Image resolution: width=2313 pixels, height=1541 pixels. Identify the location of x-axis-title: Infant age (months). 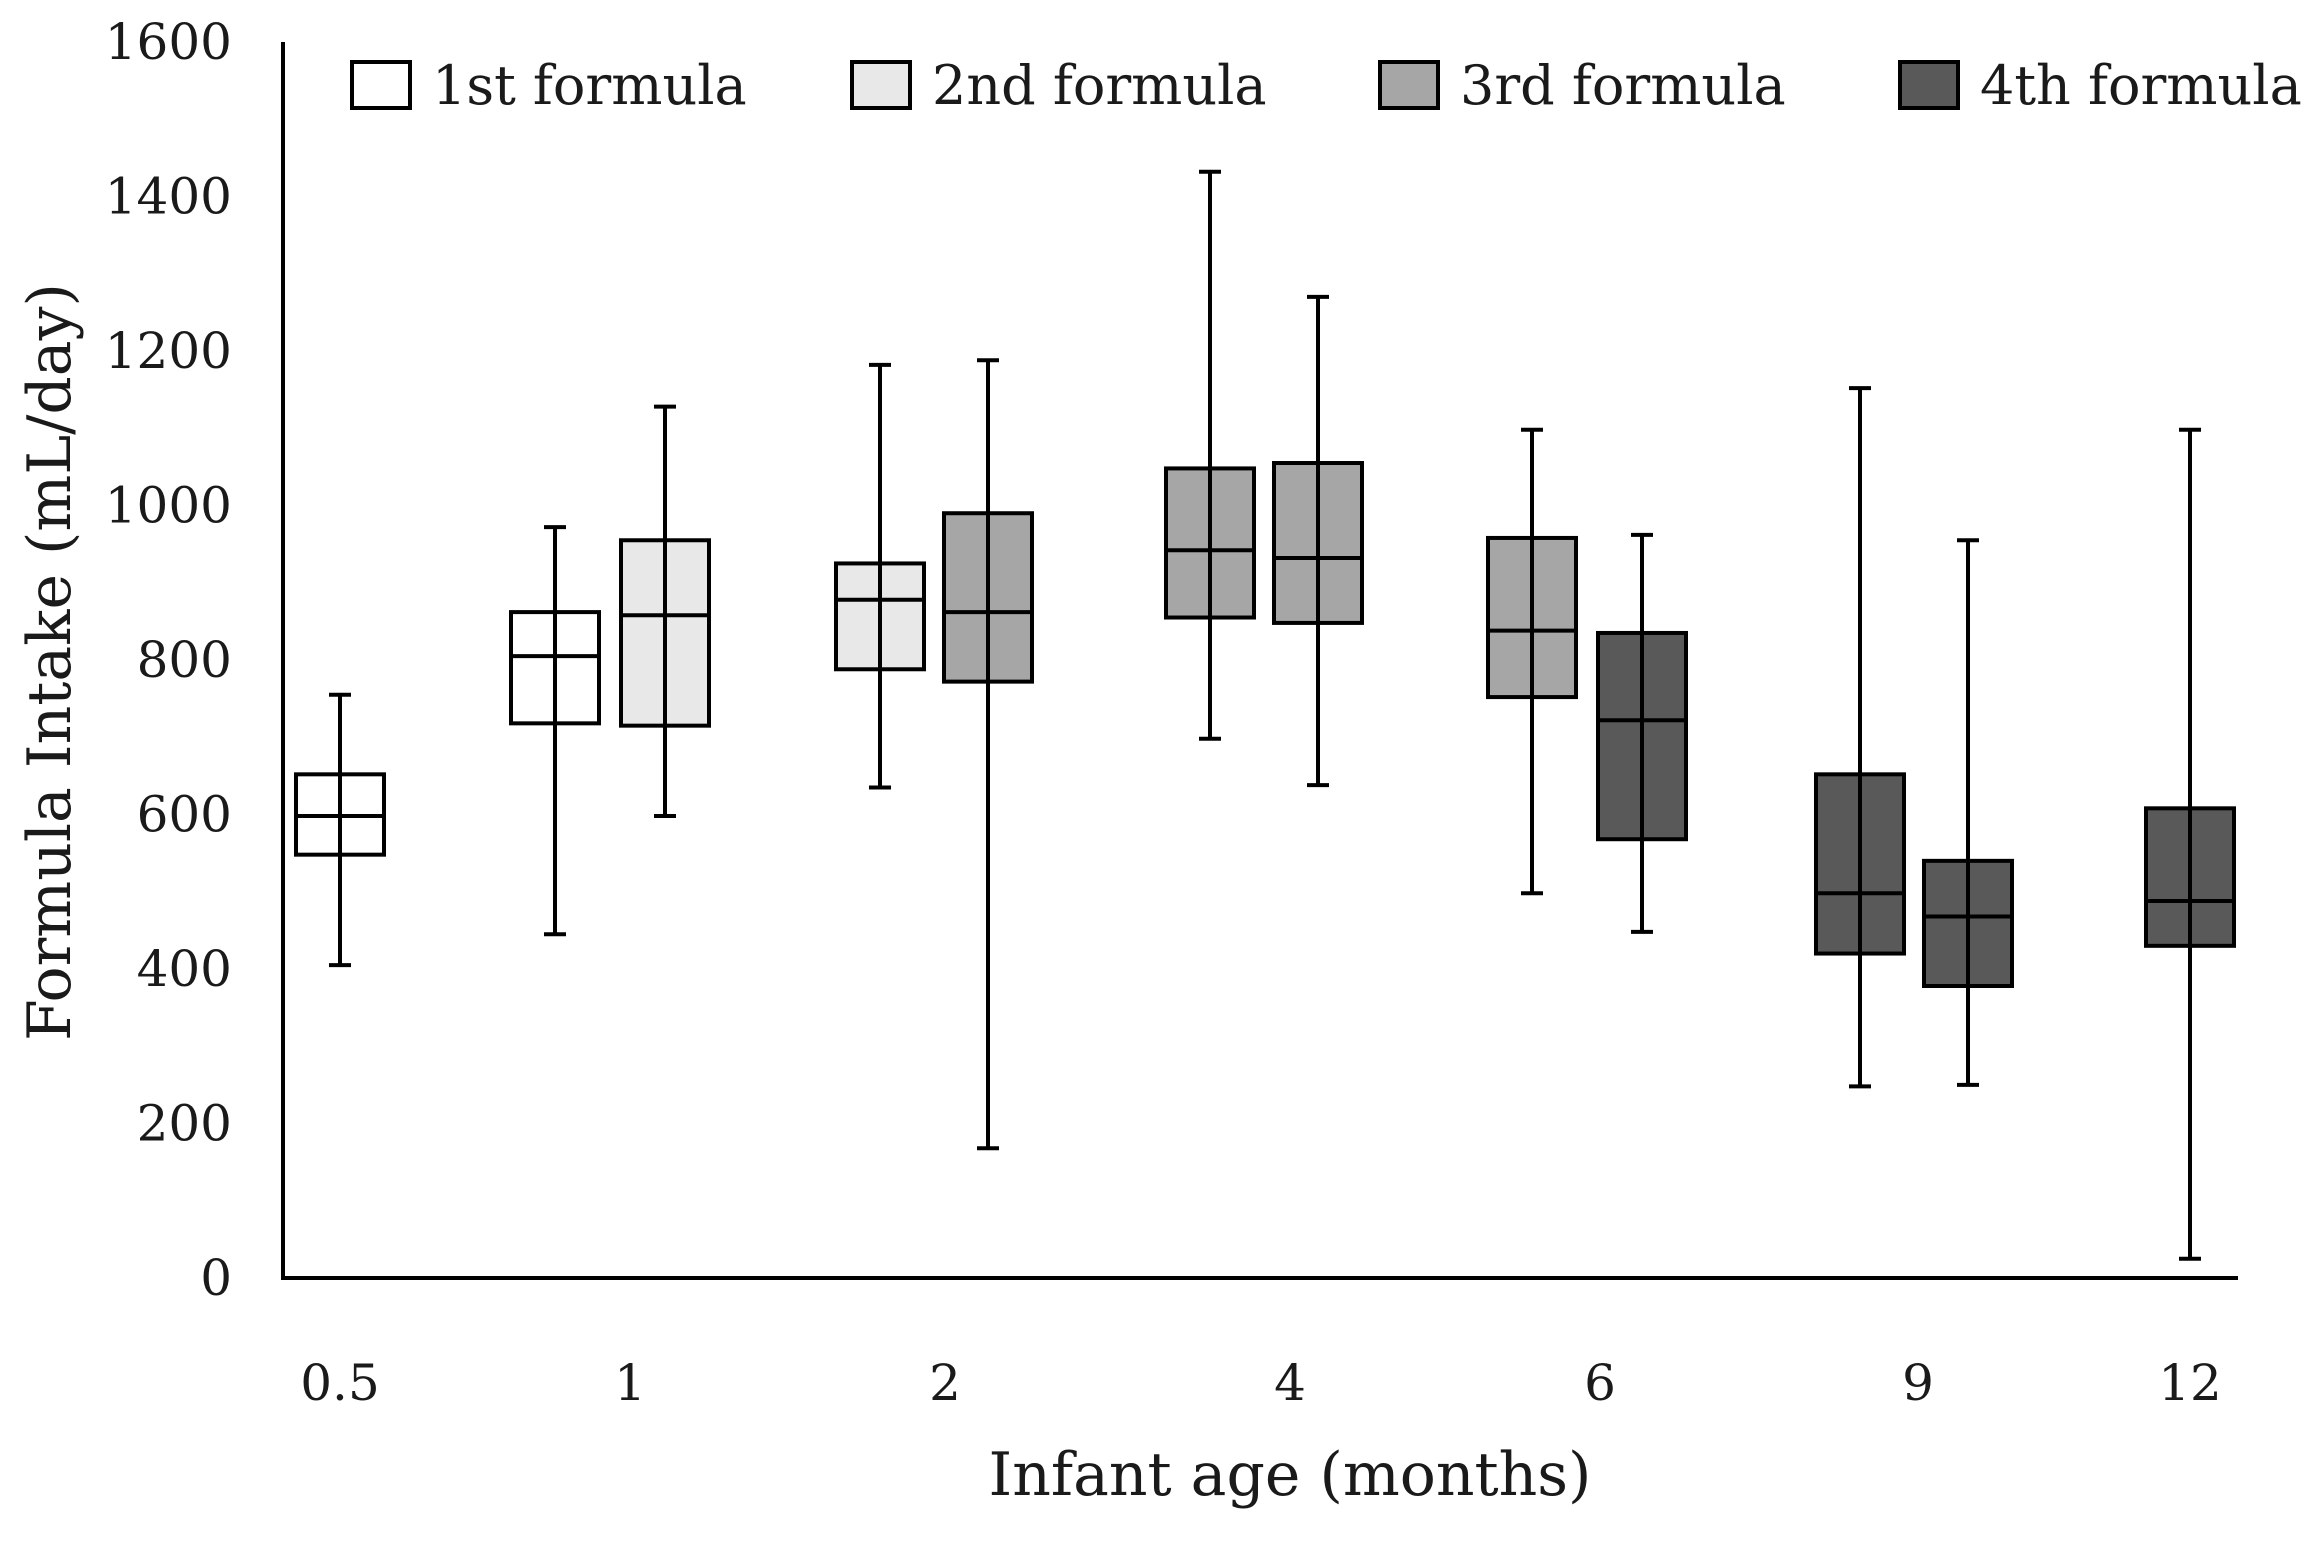
(1290, 1475).